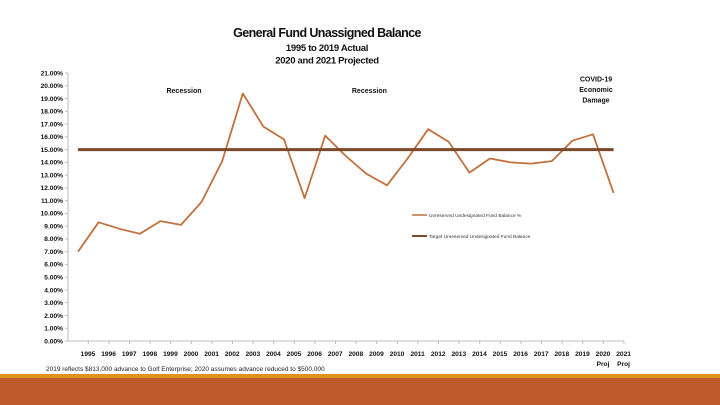 Image resolution: width=720 pixels, height=405 pixels. I want to click on x-tick-label: 2013, so click(458, 354).